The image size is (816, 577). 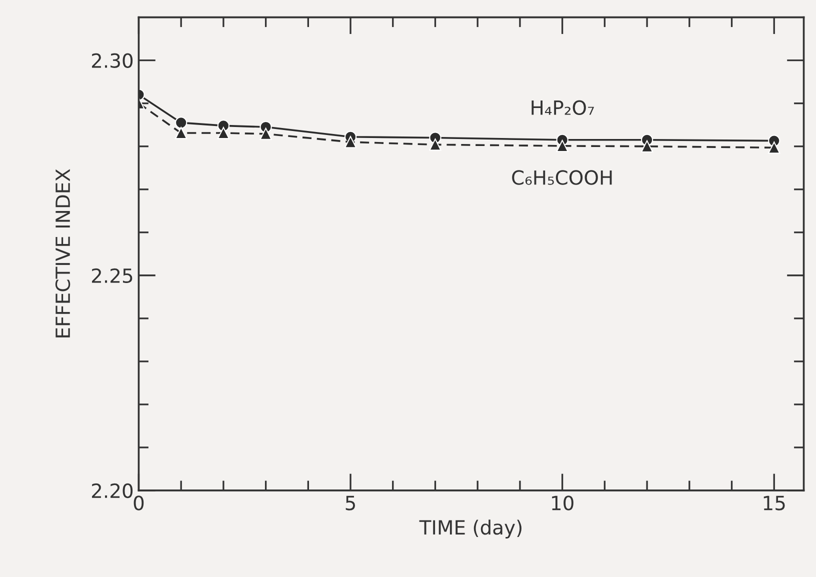 What do you see at coordinates (351, 503) in the screenshot?
I see `x-tick-label: 5` at bounding box center [351, 503].